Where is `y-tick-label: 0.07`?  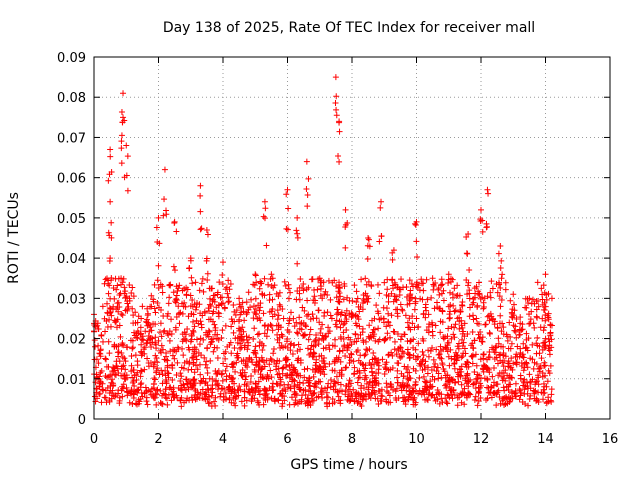
y-tick-label: 0.07 is located at coordinates (71, 138).